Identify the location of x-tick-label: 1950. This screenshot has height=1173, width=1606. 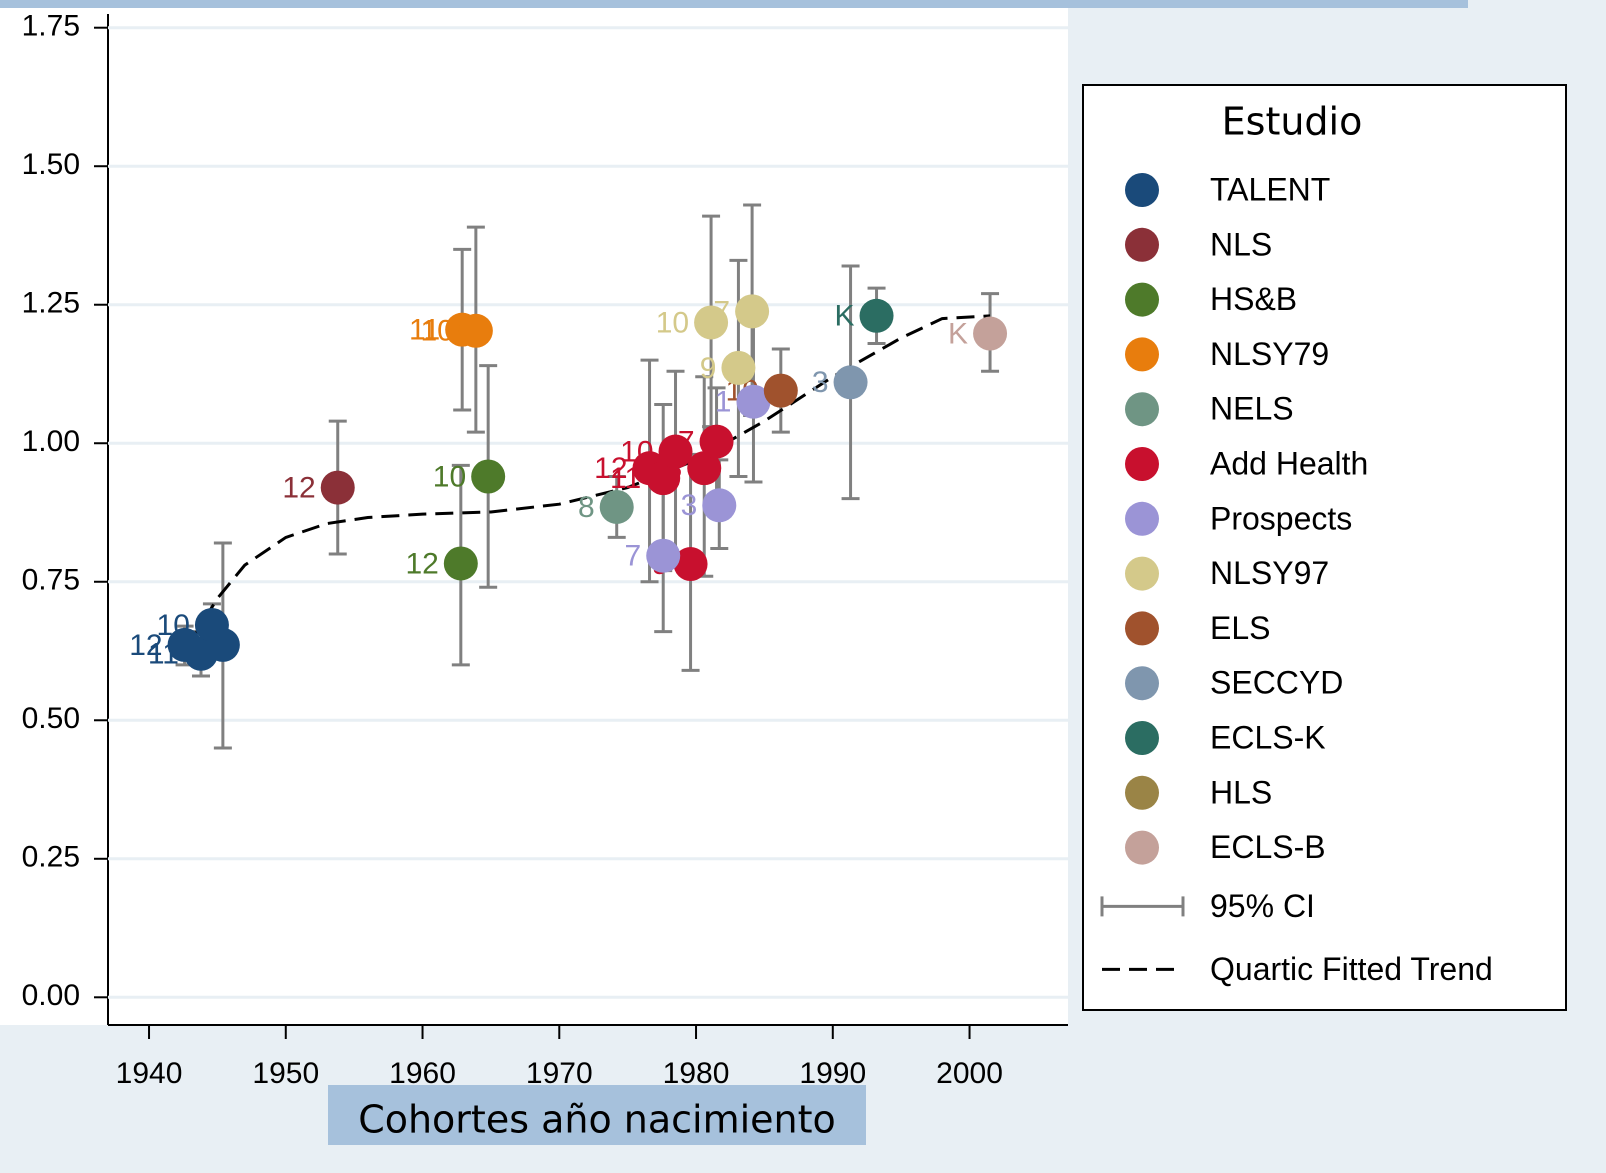
(285, 1073).